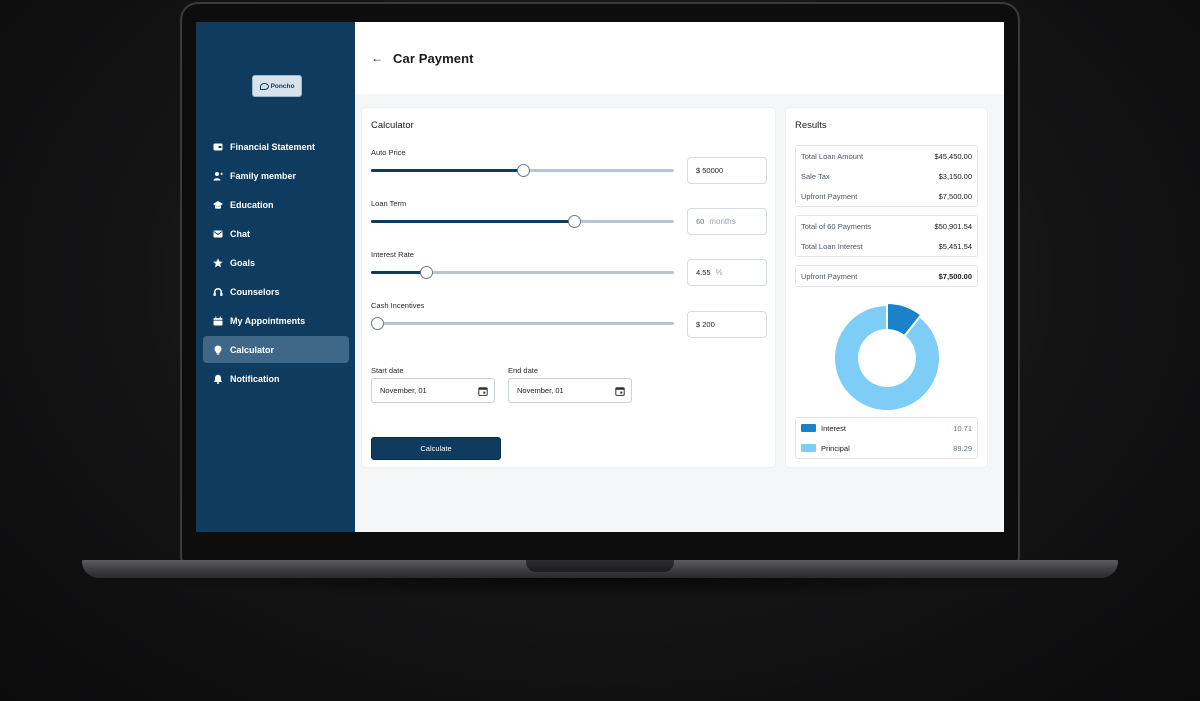 The image size is (1200, 701). I want to click on auto-price-slider, so click(522, 170).